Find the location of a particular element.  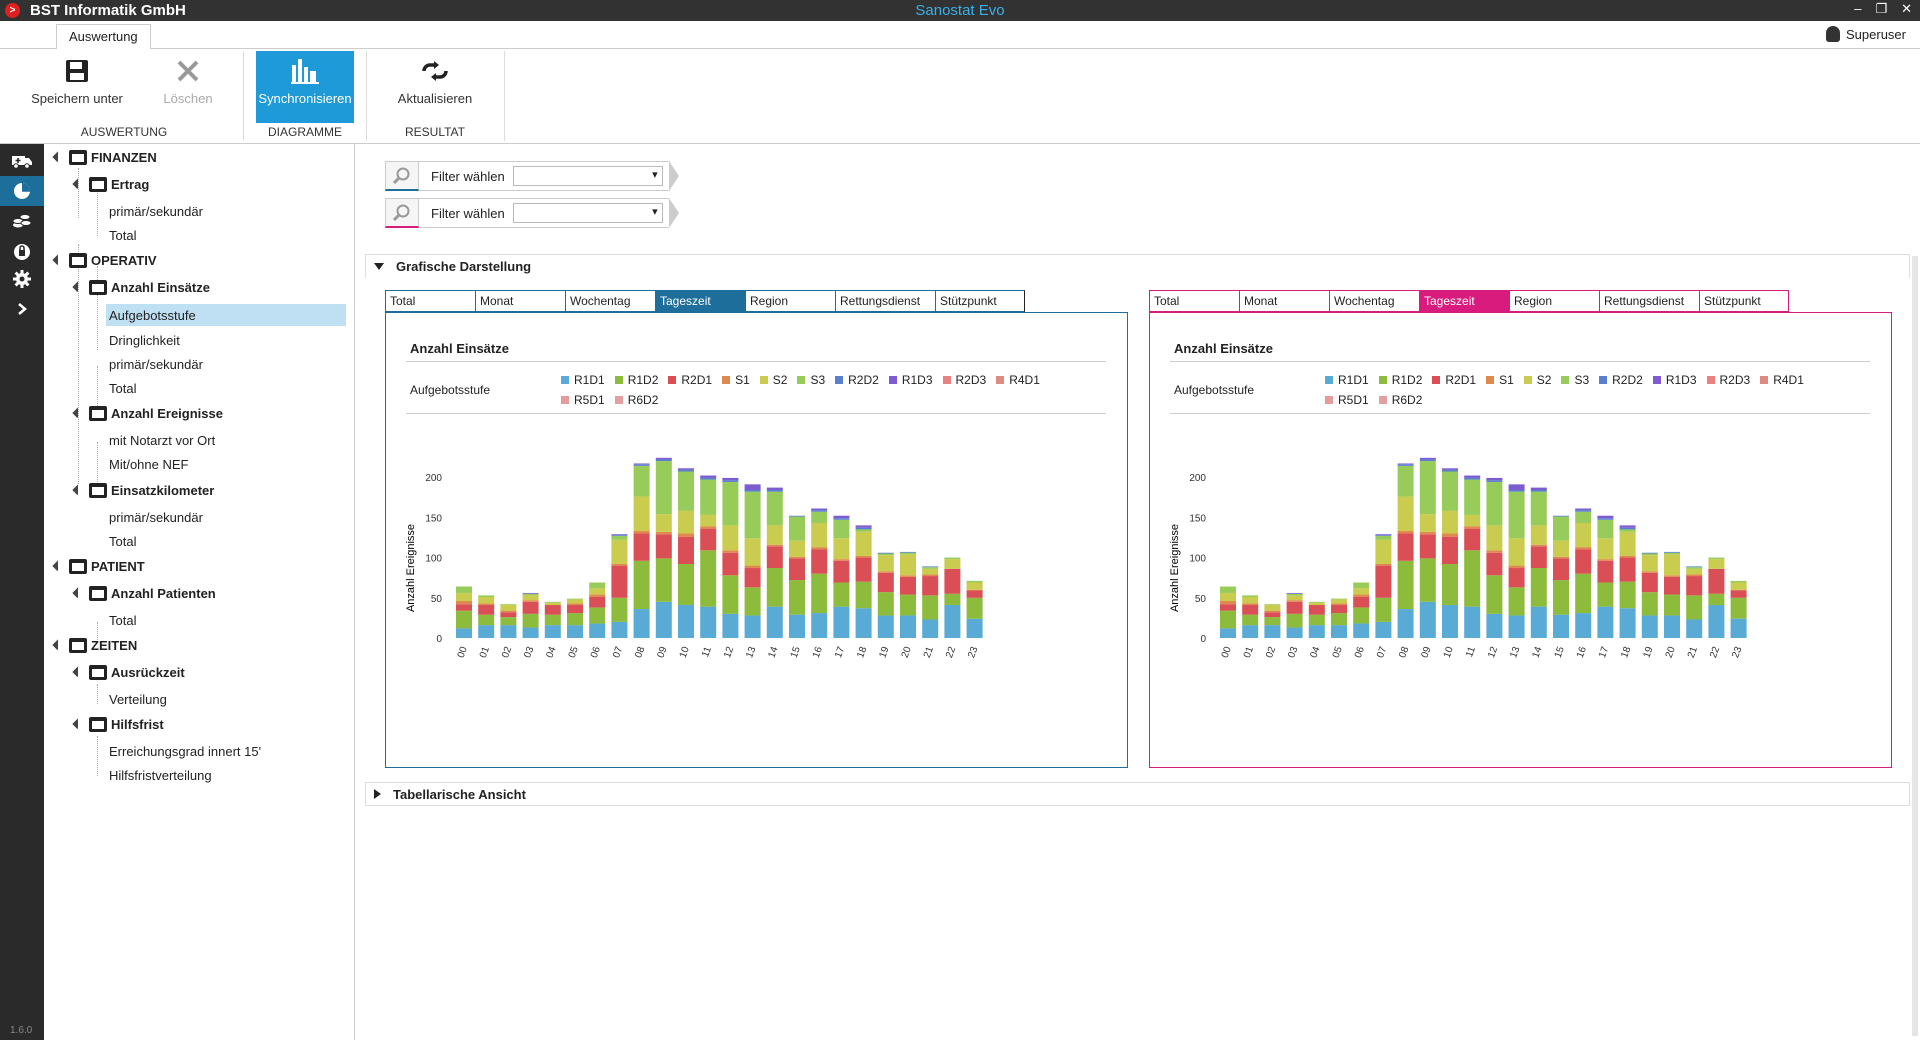

nav-statistics is located at coordinates (22, 191).